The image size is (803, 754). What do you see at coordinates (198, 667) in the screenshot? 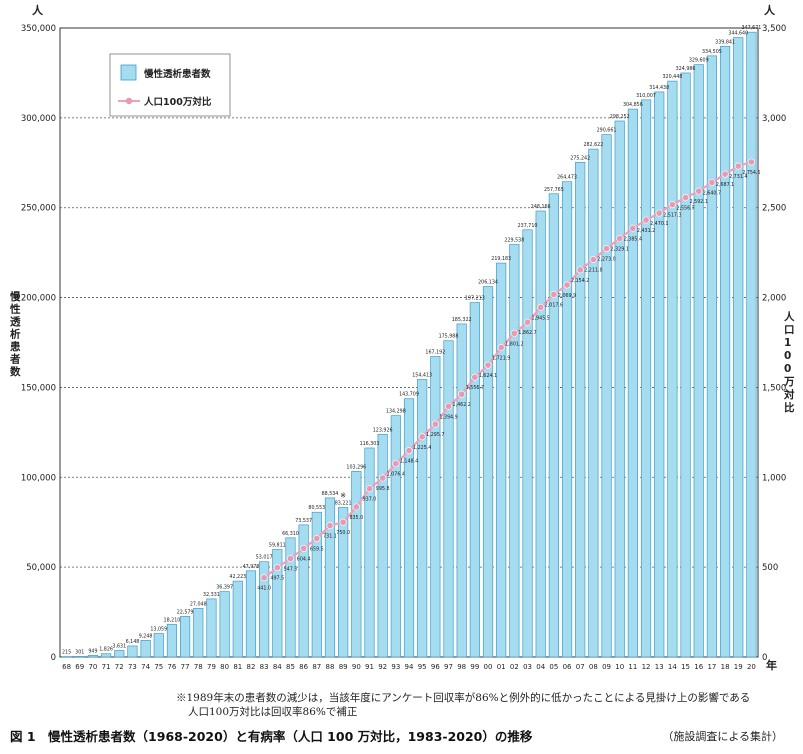
I see `x-tick-label: 78` at bounding box center [198, 667].